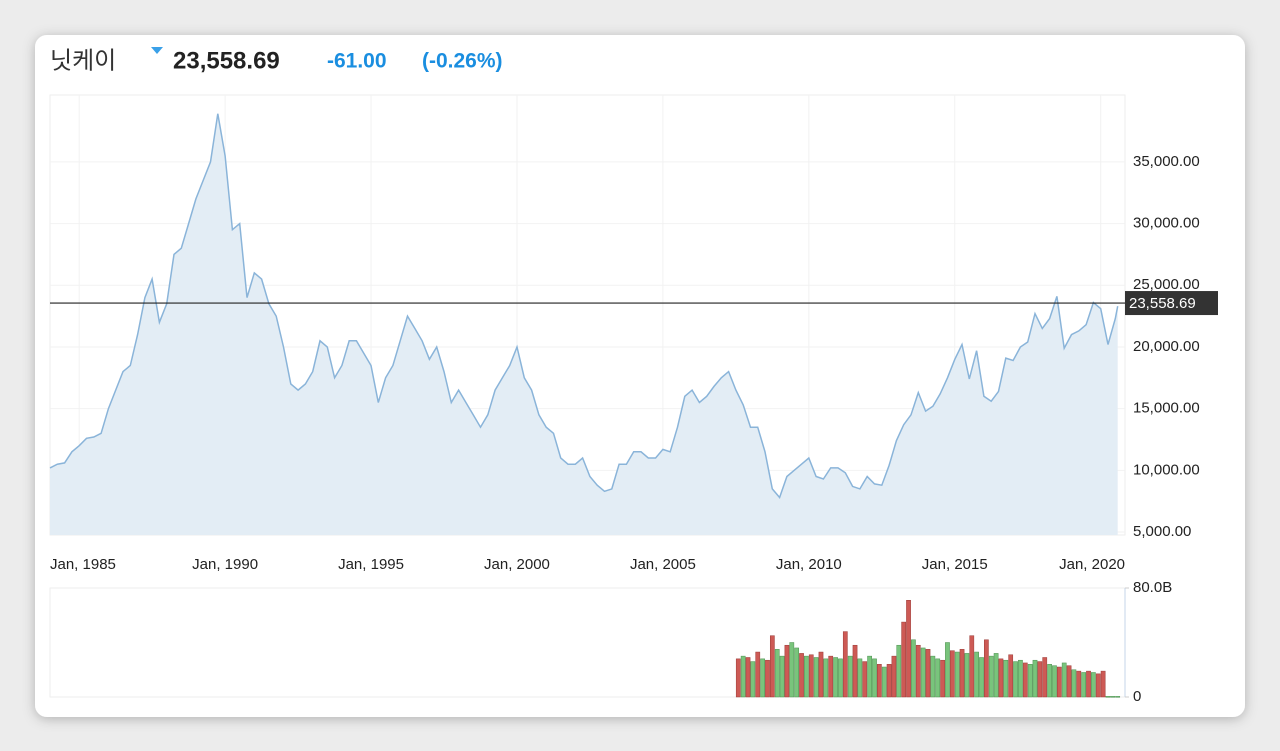 This screenshot has width=1280, height=751. What do you see at coordinates (357, 61) in the screenshot?
I see `change: -61.00` at bounding box center [357, 61].